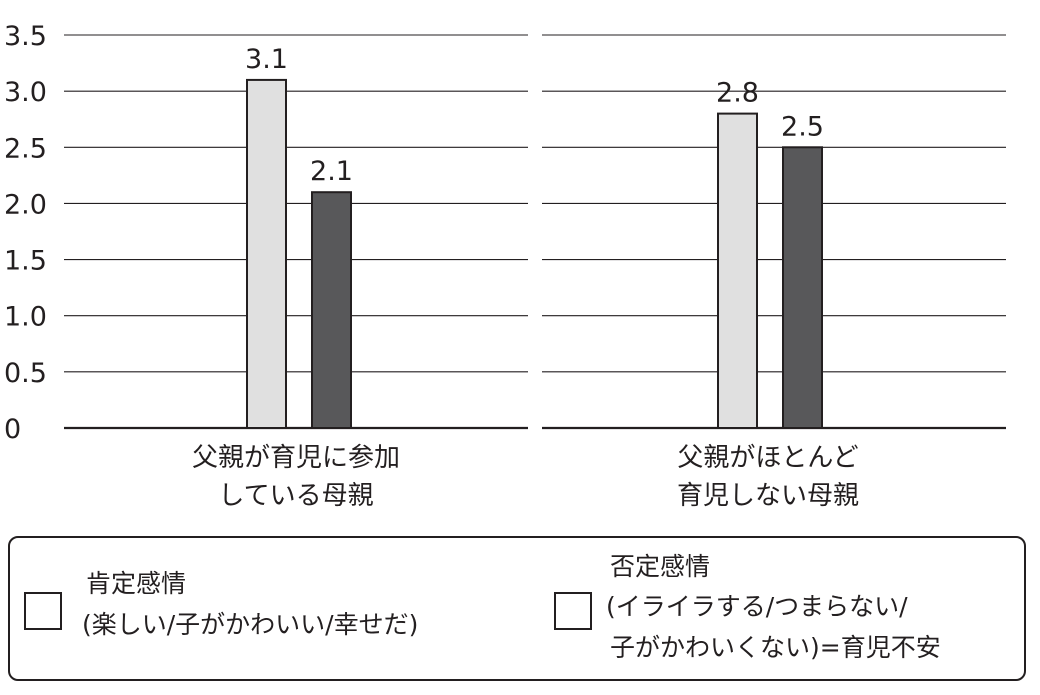 This screenshot has height=695, width=1040. Describe the element at coordinates (250, 624) in the screenshot. I see `legend-detail-positive: (楽しい/子がかわいい/幸せだ)` at that location.